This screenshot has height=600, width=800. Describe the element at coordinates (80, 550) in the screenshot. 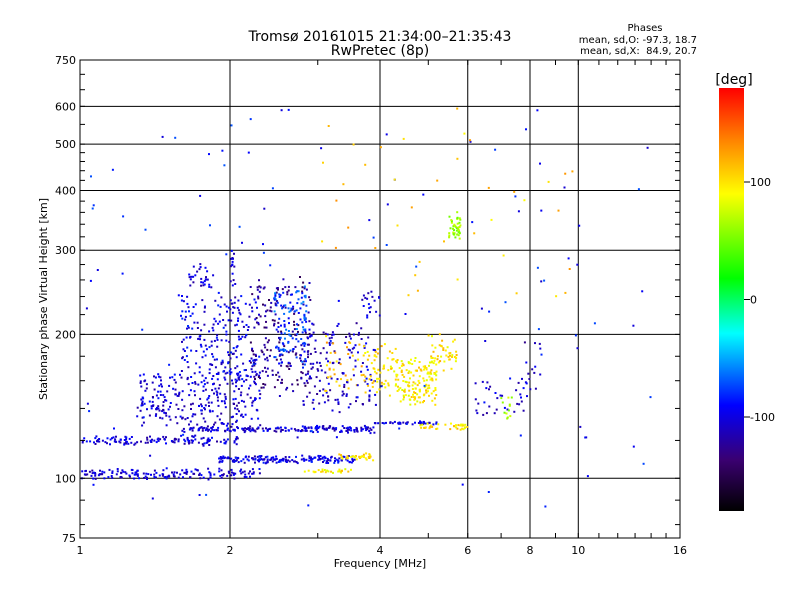

I see `x-tick-label: 1` at that location.